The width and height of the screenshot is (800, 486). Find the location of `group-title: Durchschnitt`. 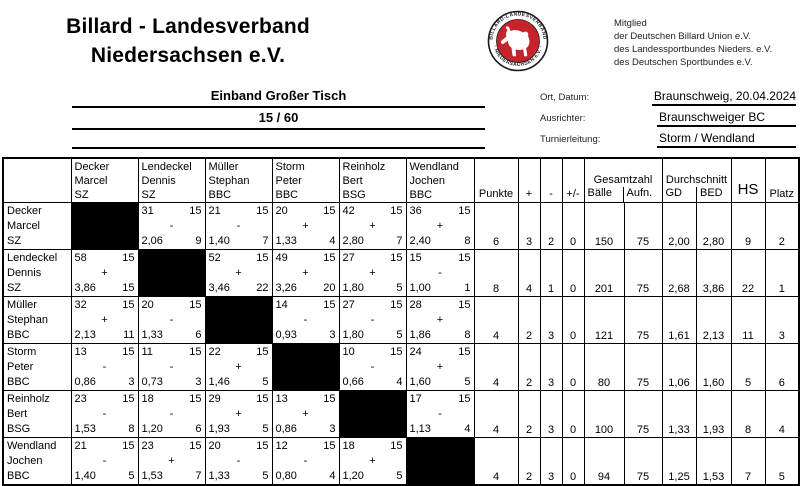

group-title: Durchschnitt is located at coordinates (696, 180).